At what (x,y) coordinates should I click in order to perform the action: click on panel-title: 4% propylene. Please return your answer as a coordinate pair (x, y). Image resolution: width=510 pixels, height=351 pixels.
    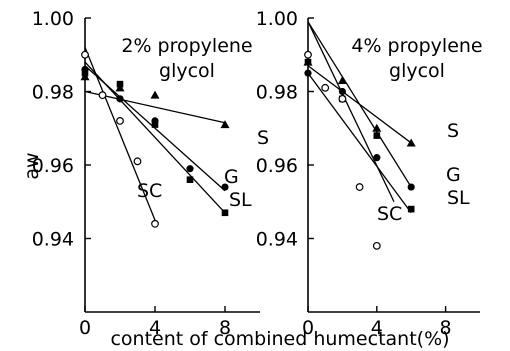
    Looking at the image, I should click on (416, 46).